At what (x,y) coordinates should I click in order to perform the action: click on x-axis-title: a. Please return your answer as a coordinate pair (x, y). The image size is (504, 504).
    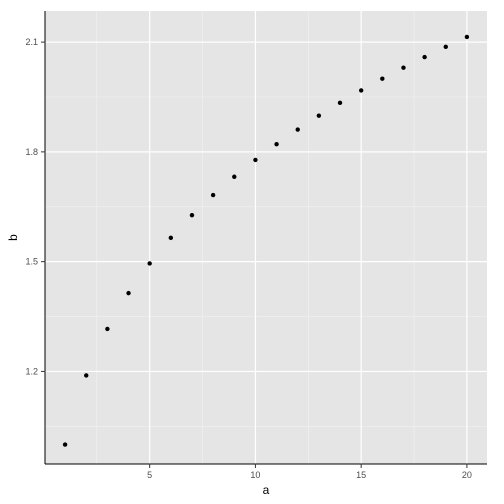
    Looking at the image, I should click on (266, 490).